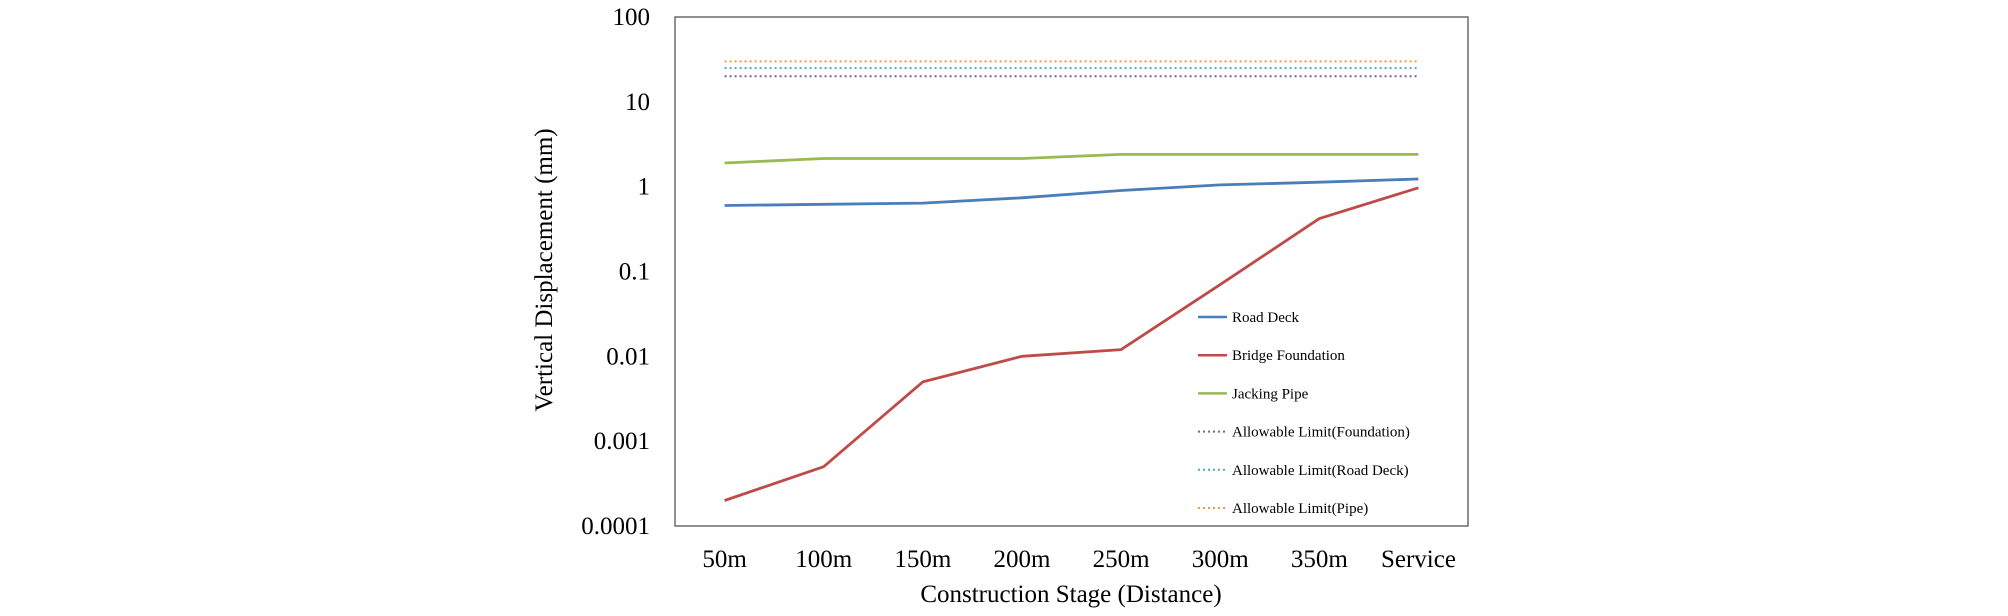 This screenshot has height=616, width=2008. What do you see at coordinates (1300, 509) in the screenshot?
I see `legend-label-limit-pipe: Allowable Limit(Pipe)` at bounding box center [1300, 509].